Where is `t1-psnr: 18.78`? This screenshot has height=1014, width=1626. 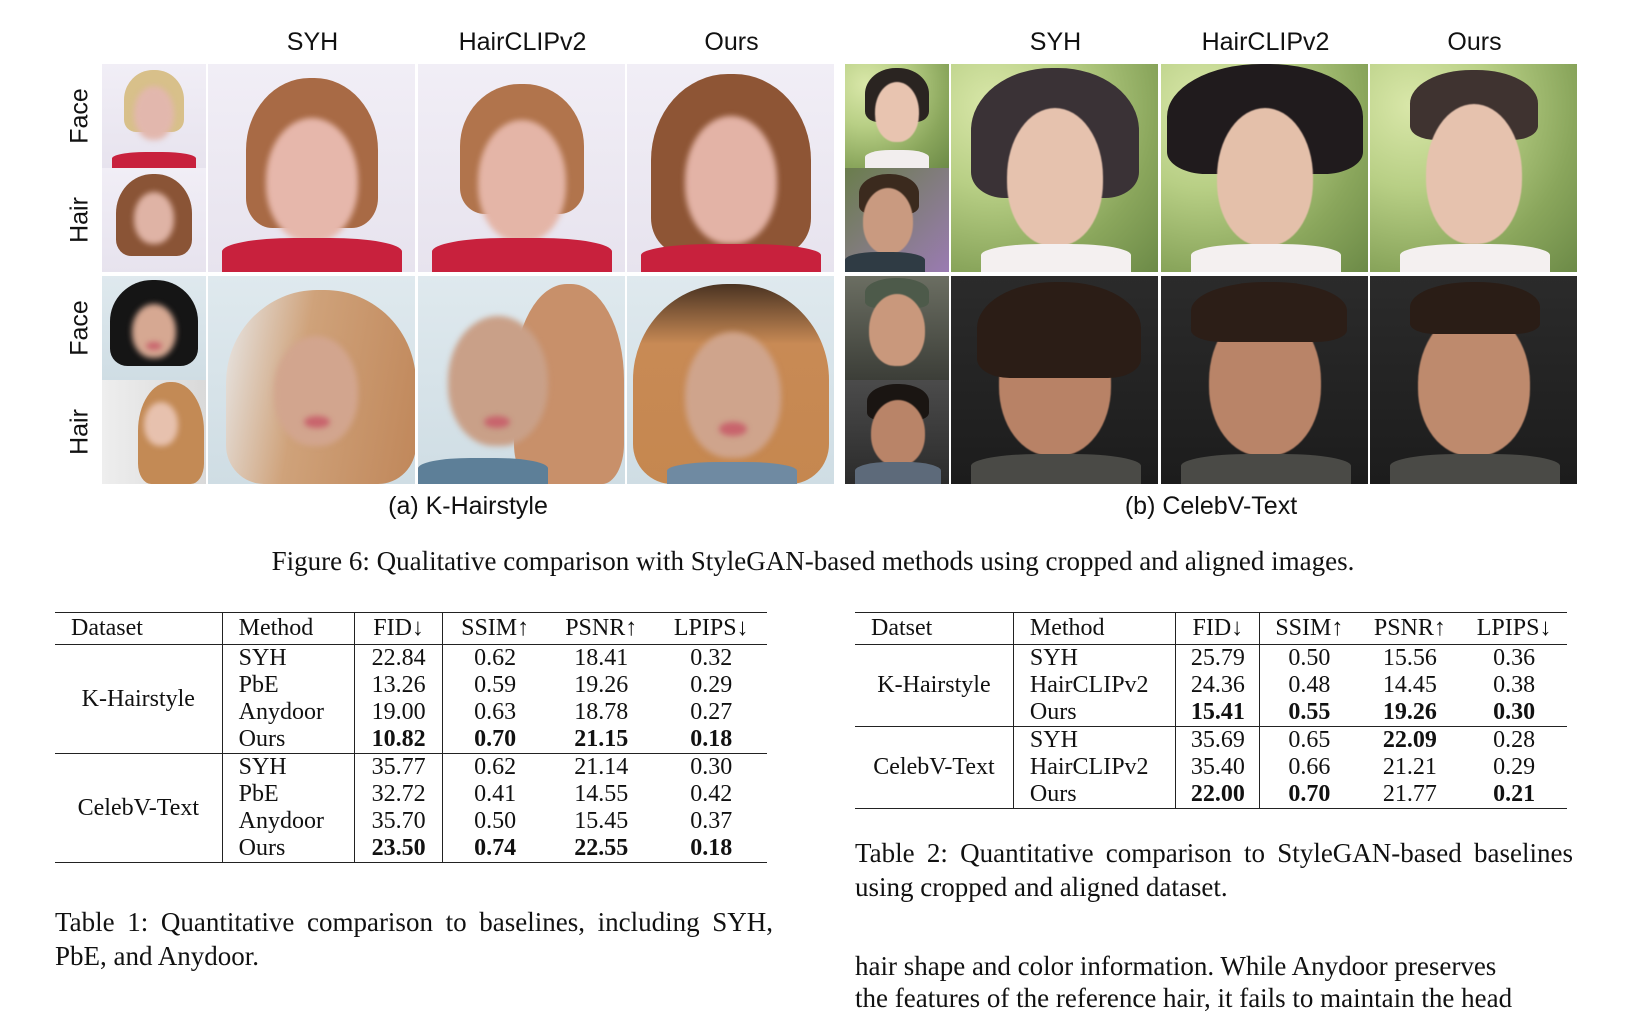 t1-psnr: 18.78 is located at coordinates (601, 712).